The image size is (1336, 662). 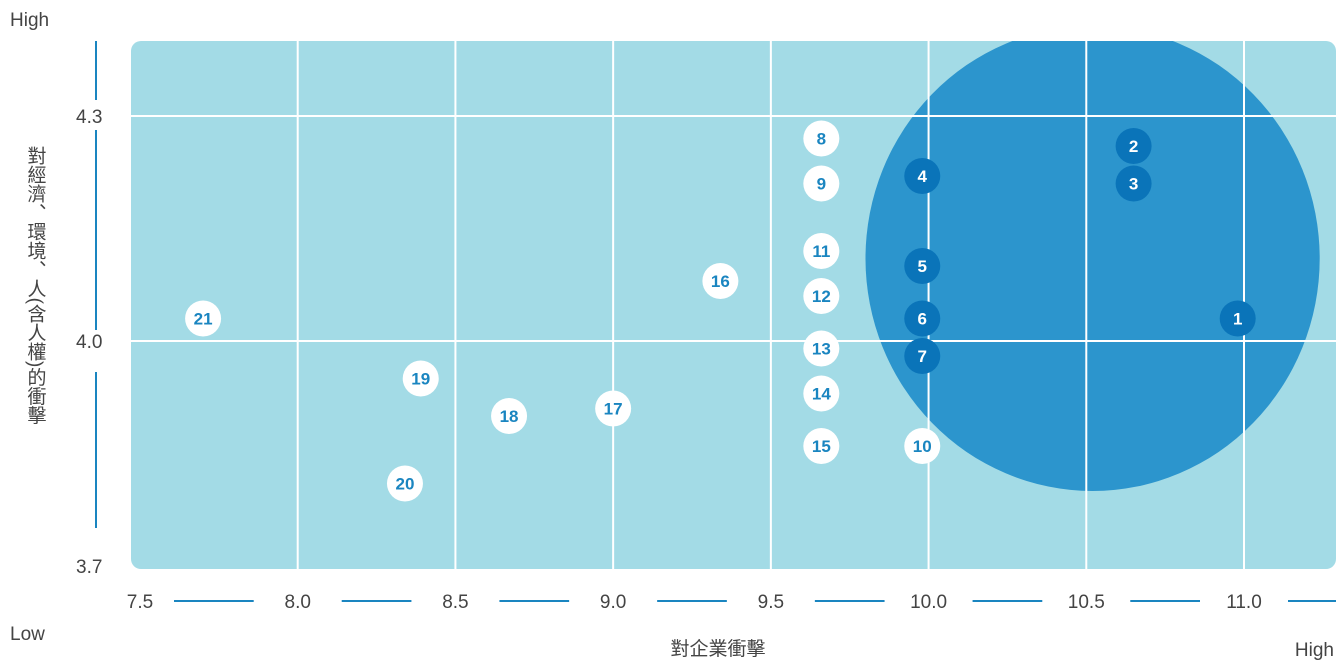 I want to click on x-tick-label: 9.5, so click(x=771, y=602).